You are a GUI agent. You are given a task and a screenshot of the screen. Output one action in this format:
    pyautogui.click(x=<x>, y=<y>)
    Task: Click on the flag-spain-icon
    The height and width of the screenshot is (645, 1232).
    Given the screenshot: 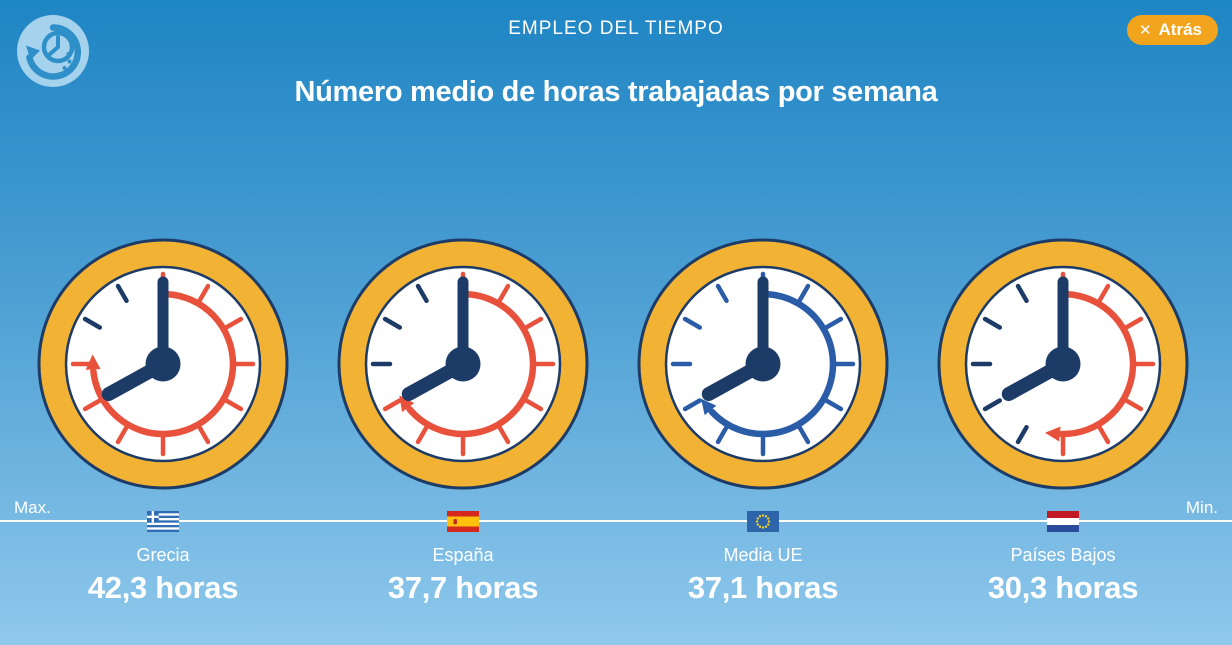 What is the action you would take?
    pyautogui.click(x=463, y=521)
    